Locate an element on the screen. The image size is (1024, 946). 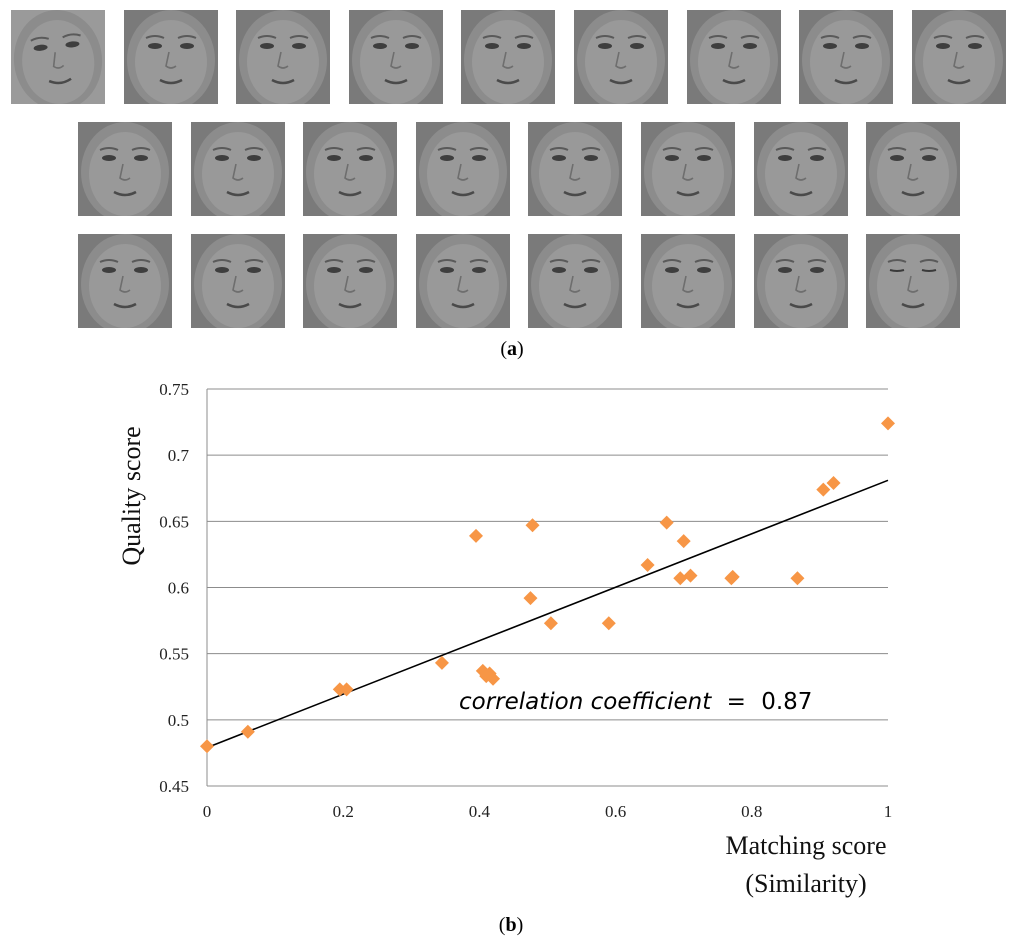
x-tick-label: 0.6 is located at coordinates (615, 811).